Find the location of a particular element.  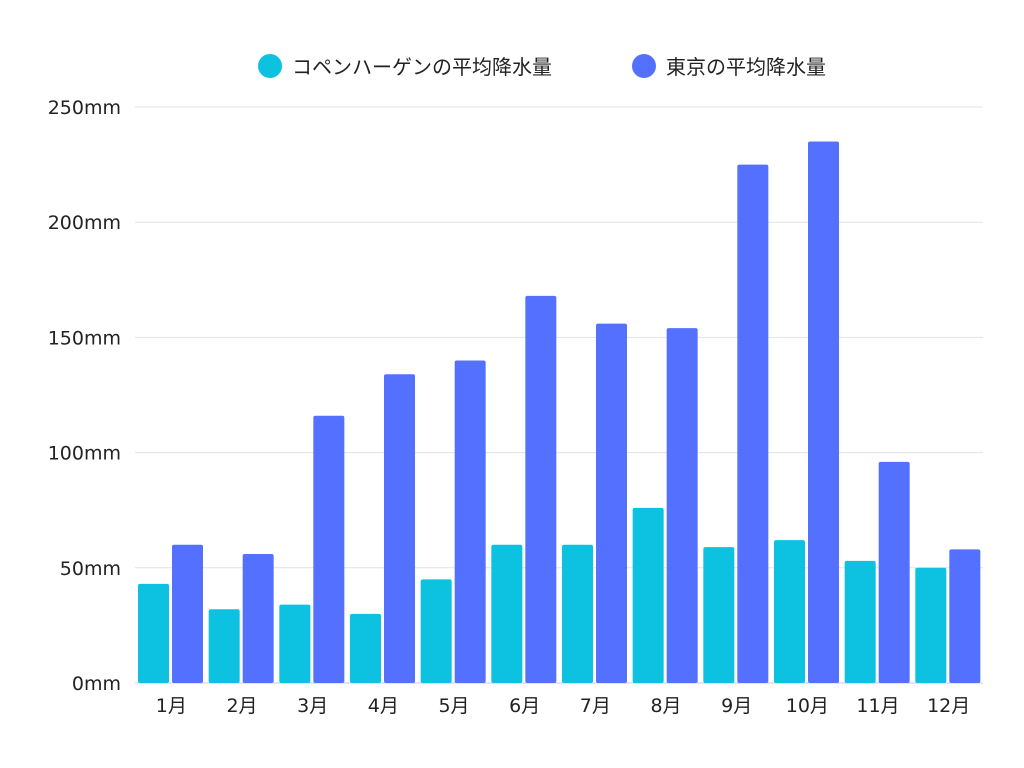

y-tick-label: 50mm is located at coordinates (90, 569).